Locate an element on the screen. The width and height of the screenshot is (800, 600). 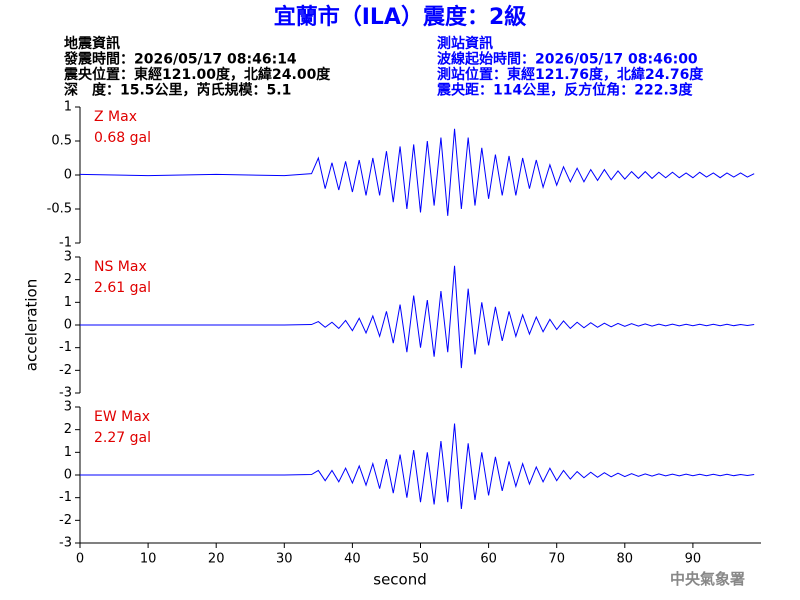
x-tick-label: 0 is located at coordinates (80, 559).